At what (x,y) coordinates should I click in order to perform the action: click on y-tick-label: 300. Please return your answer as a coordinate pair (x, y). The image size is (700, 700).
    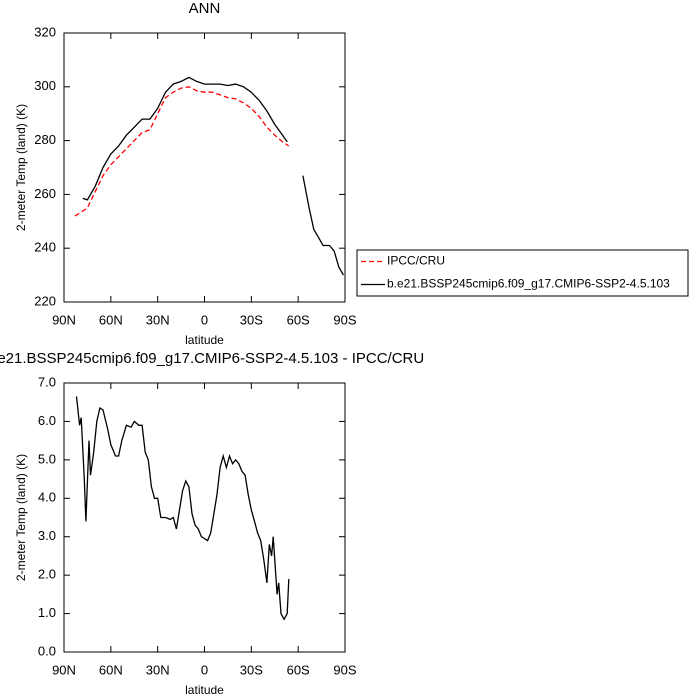
    Looking at the image, I should click on (45, 85).